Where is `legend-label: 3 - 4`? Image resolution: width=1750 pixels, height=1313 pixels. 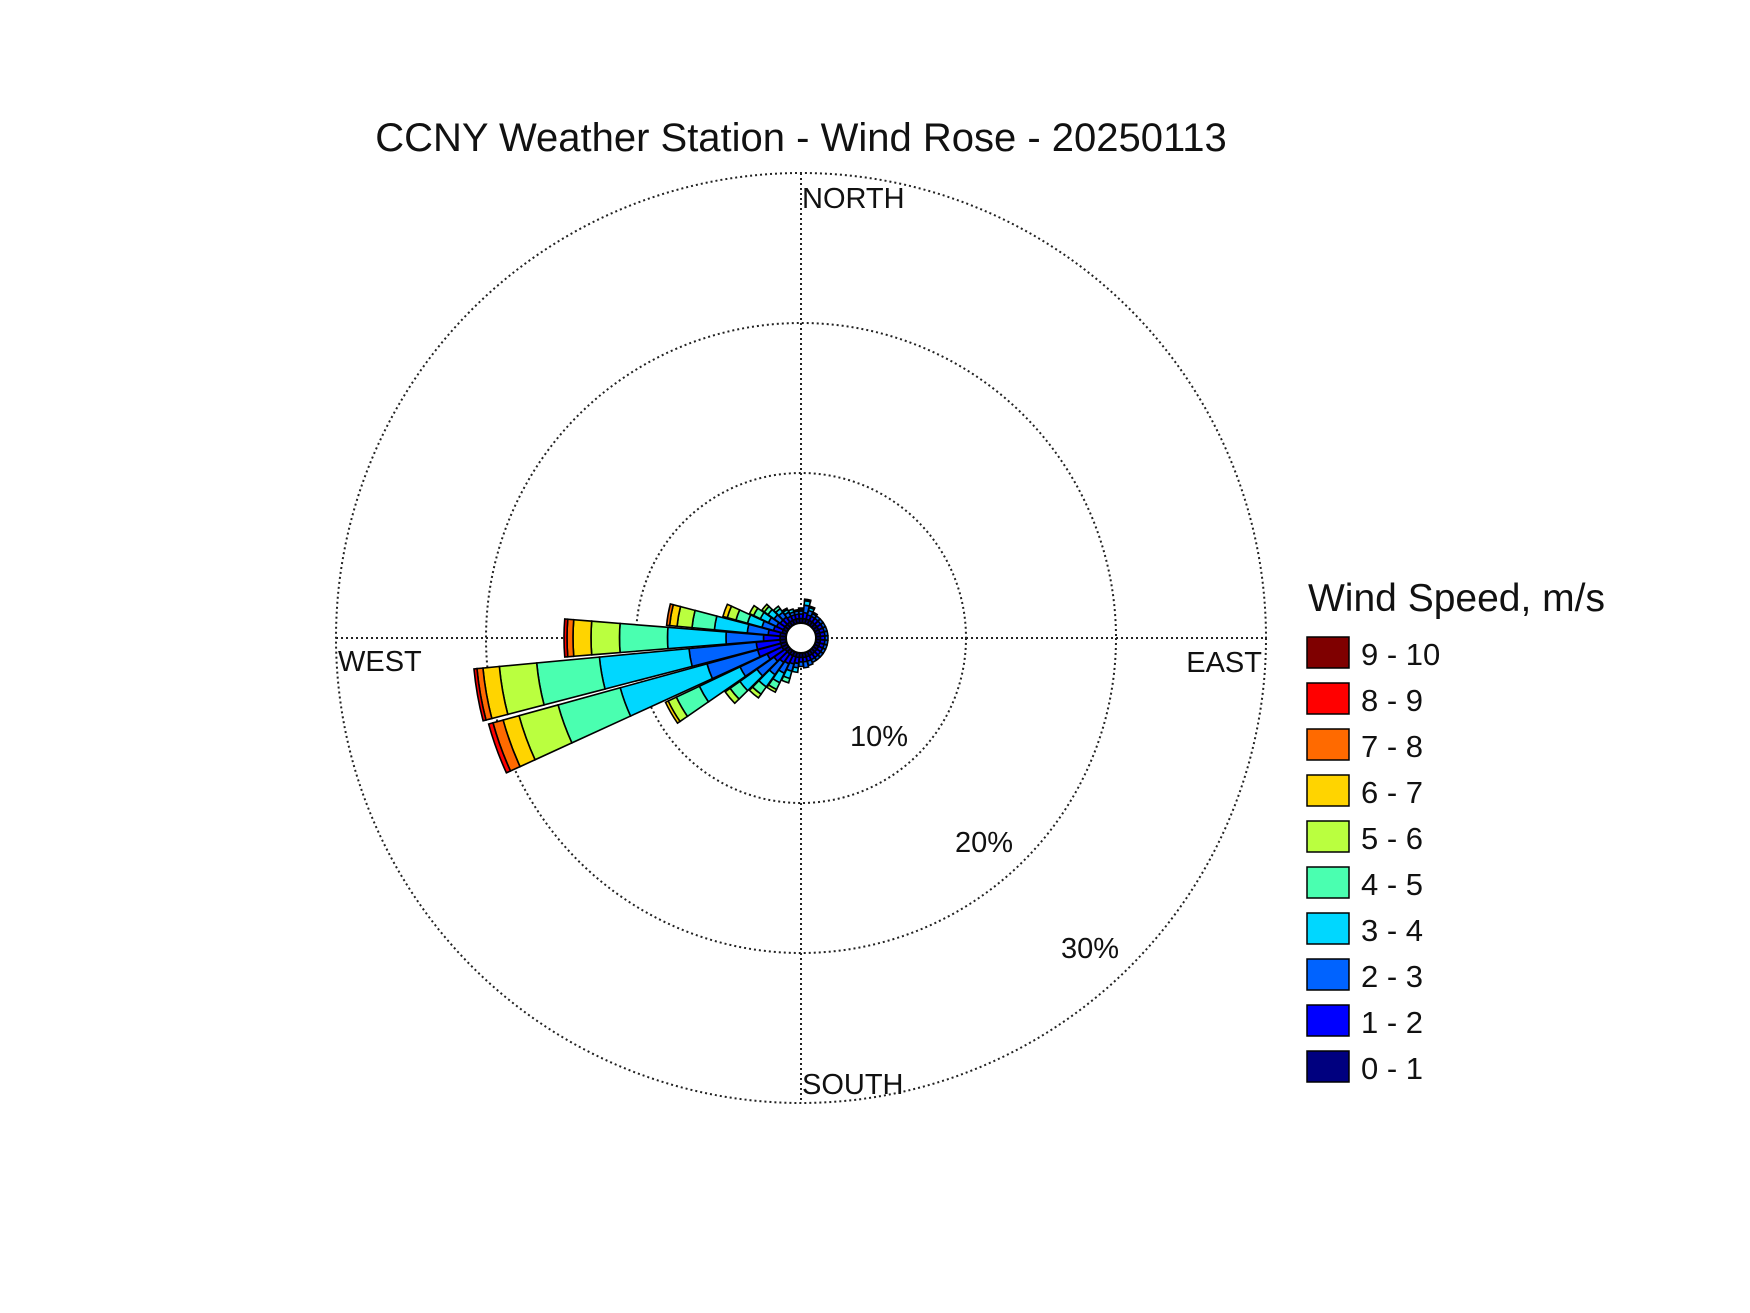 legend-label: 3 - 4 is located at coordinates (1392, 930).